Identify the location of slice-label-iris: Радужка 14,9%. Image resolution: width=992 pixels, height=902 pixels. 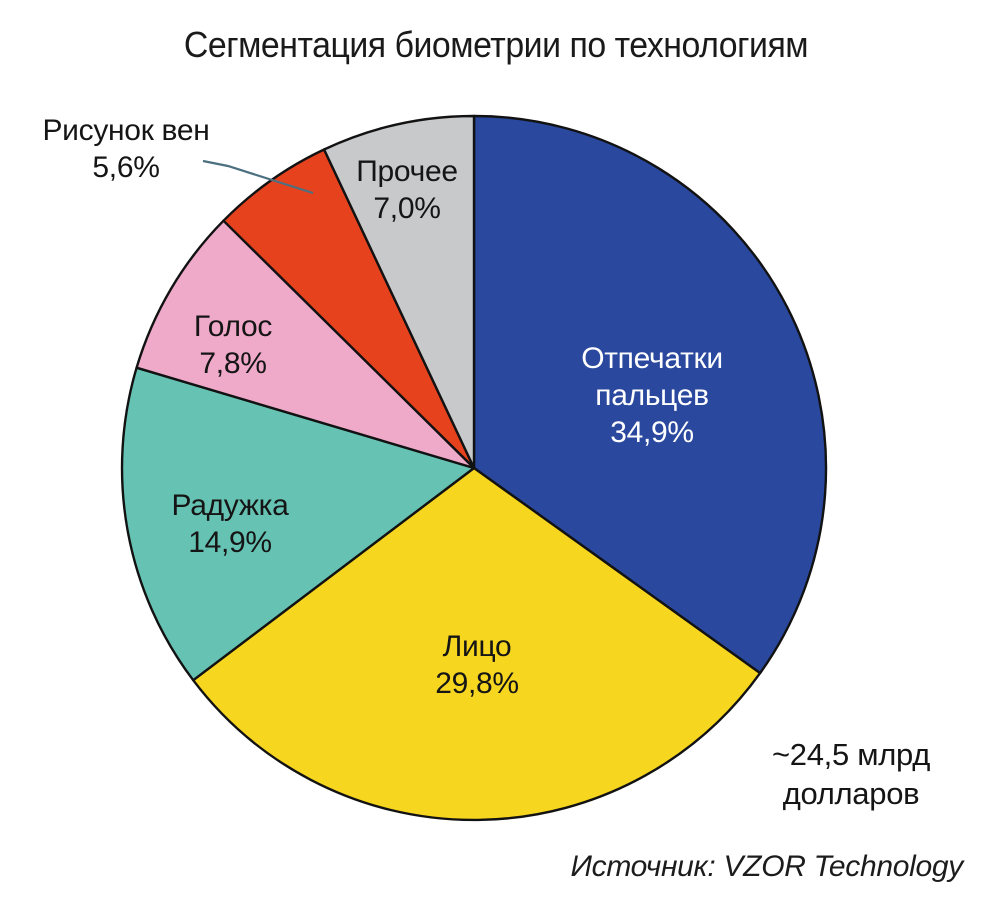
(230, 524).